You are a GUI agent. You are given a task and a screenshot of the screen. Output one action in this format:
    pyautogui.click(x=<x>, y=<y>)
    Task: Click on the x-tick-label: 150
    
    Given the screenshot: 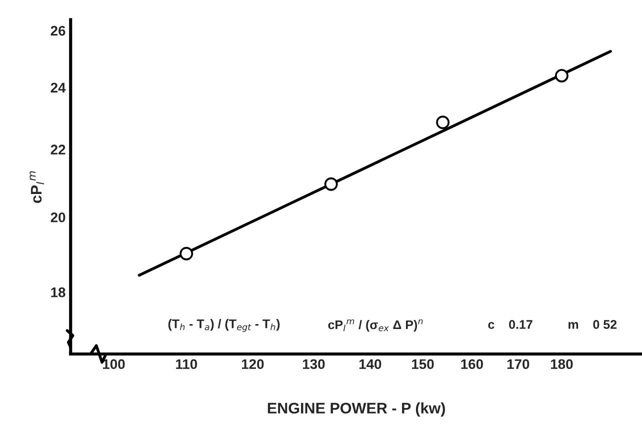 What is the action you would take?
    pyautogui.click(x=423, y=364)
    